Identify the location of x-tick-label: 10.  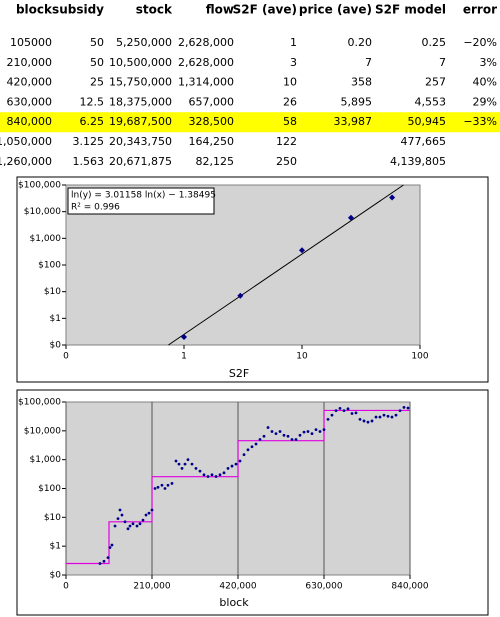
(302, 357).